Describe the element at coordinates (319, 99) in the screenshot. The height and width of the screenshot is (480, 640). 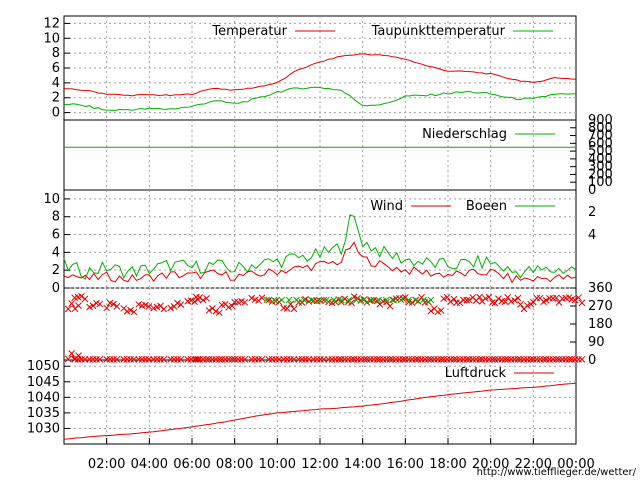
I see `series-line-taupunkttemperatur` at that location.